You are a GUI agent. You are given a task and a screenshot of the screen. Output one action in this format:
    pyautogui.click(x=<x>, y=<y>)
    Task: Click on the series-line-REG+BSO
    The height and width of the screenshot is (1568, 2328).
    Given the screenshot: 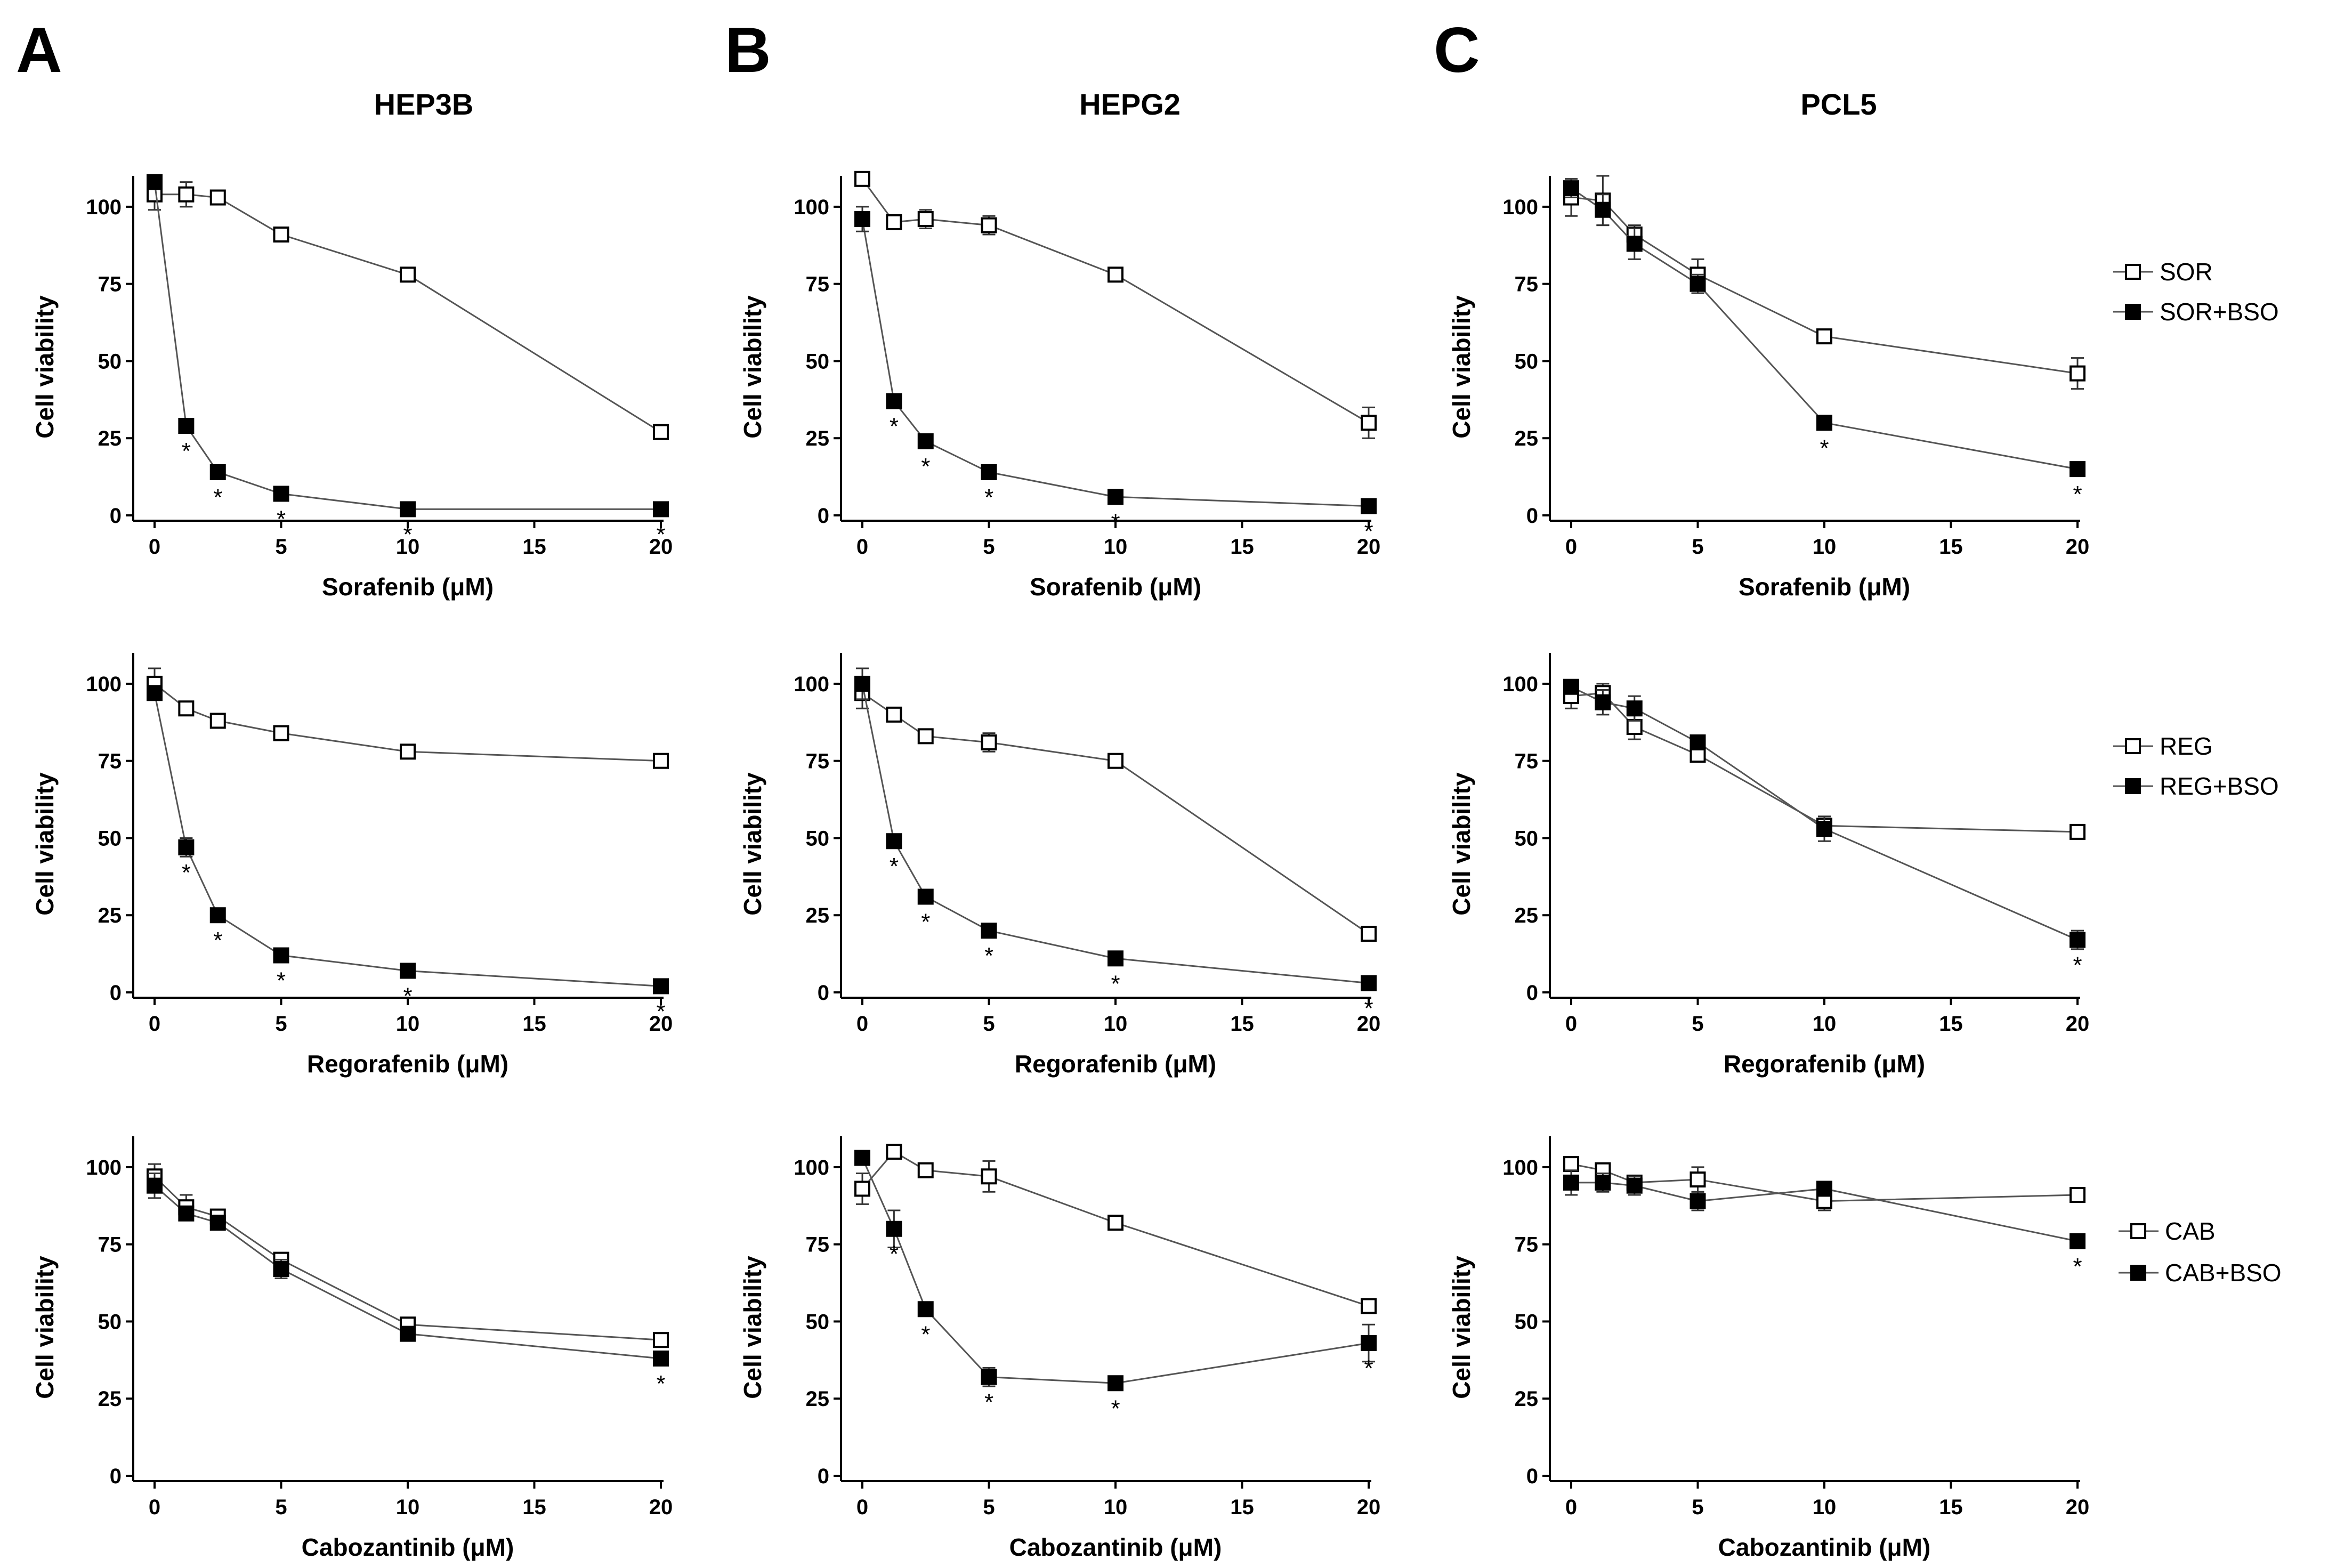 What is the action you would take?
    pyautogui.click(x=1115, y=833)
    